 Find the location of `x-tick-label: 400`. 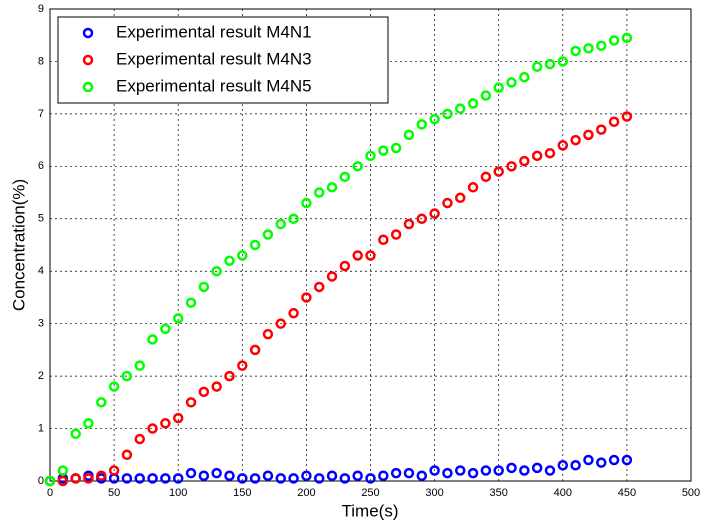

x-tick-label: 400 is located at coordinates (563, 493).